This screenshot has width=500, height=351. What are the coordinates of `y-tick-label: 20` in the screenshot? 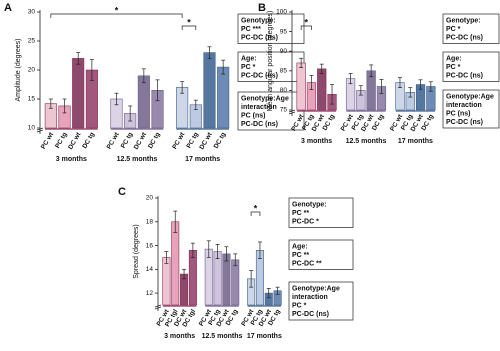 It's located at (150, 198).